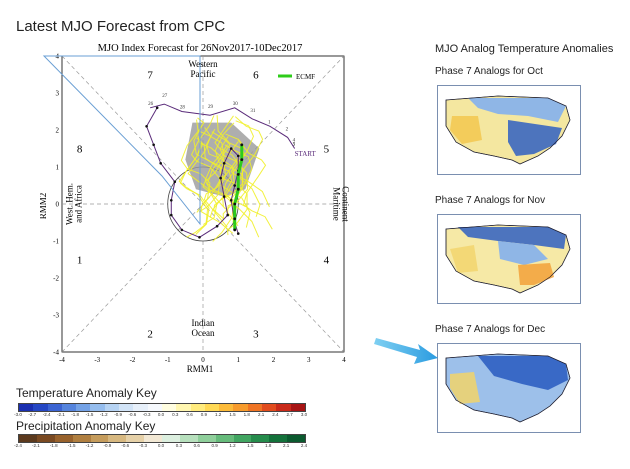  I want to click on y-tick-label: 3, so click(58, 94).